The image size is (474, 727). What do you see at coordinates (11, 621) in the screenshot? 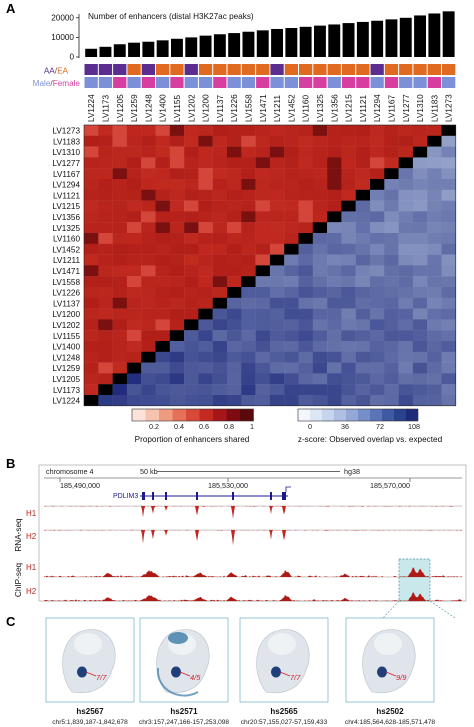
I see `panel-c-letter: C` at bounding box center [11, 621].